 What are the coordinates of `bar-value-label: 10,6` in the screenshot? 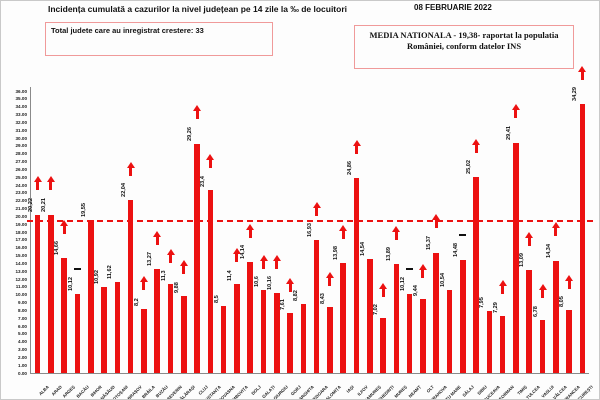 It's located at (256, 281).